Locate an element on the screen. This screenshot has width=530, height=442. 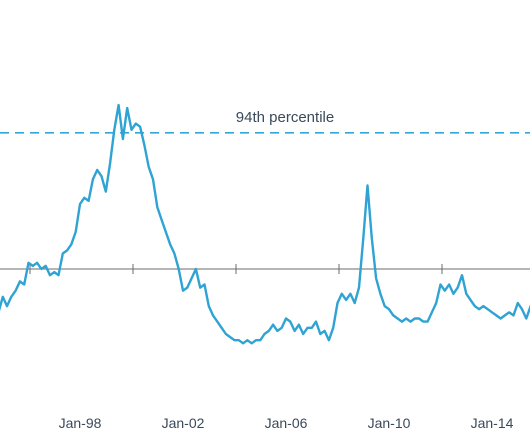
x-tick-label: Jan-14 is located at coordinates (492, 423).